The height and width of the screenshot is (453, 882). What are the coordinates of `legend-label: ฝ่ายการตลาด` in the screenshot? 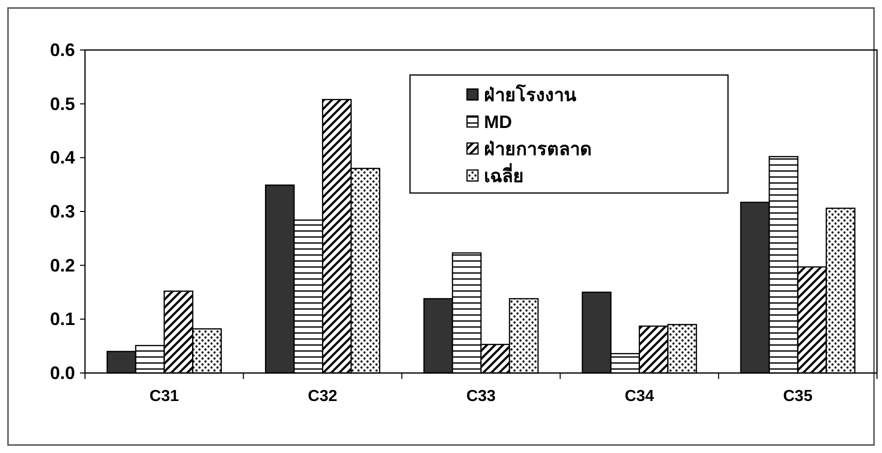 It's located at (538, 149).